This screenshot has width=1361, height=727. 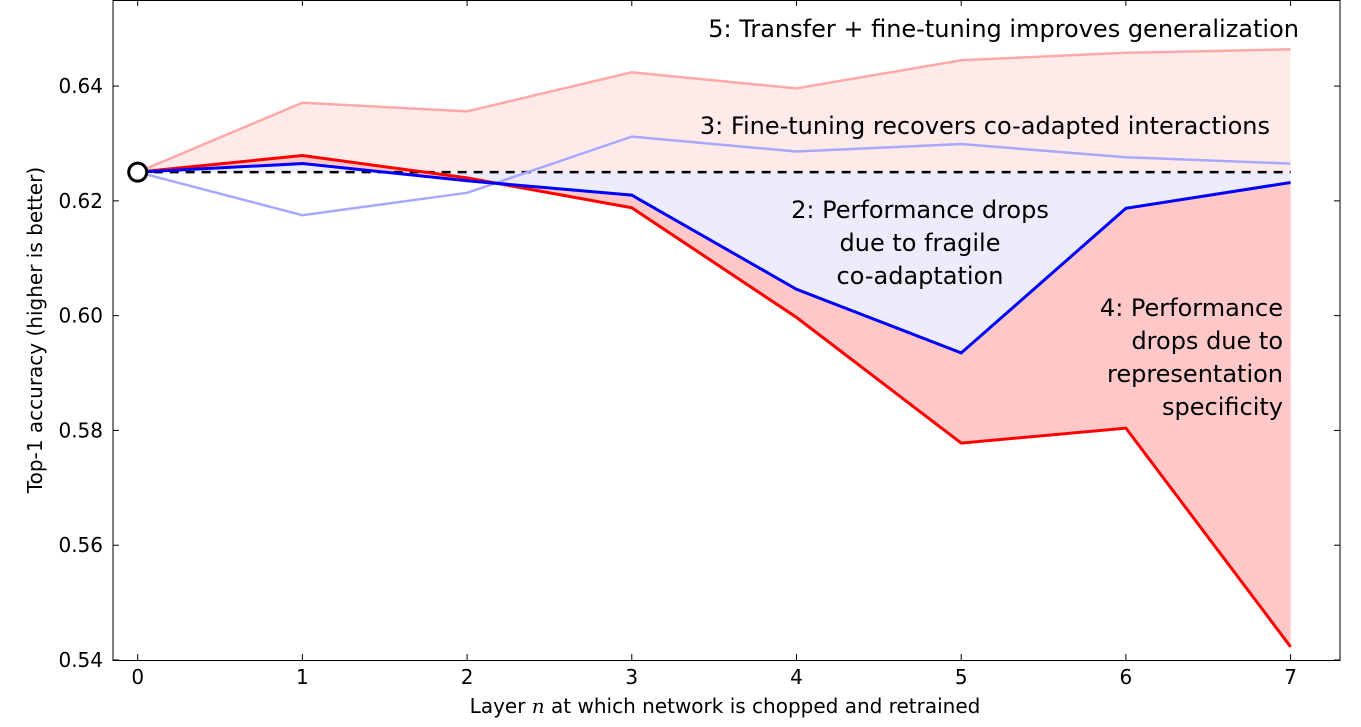 I want to click on y-tick-label: 0.56, so click(x=80, y=545).